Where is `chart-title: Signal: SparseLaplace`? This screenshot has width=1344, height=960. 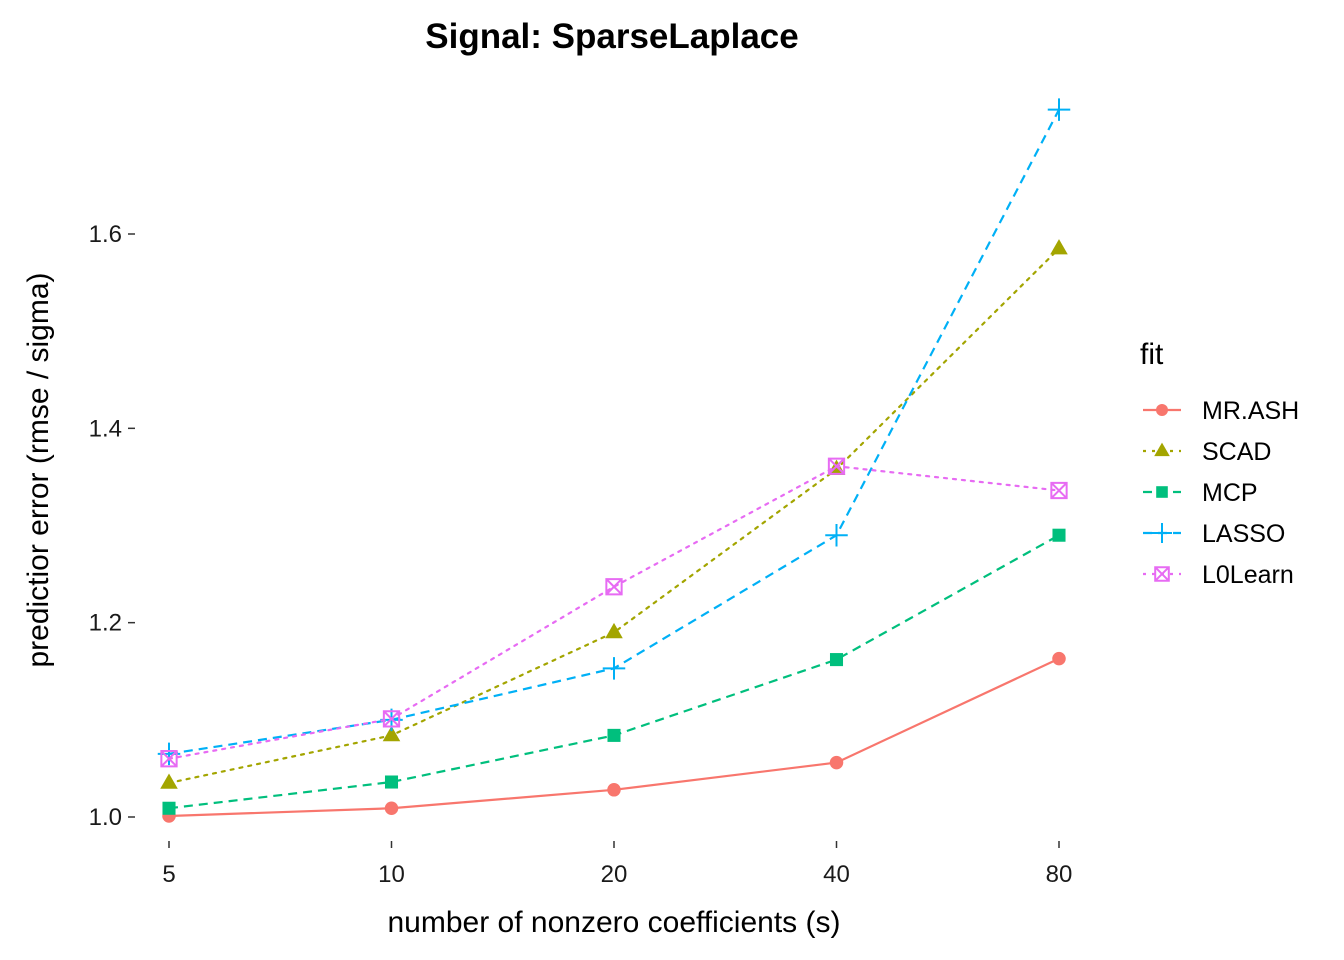 chart-title: Signal: SparseLaplace is located at coordinates (611, 36).